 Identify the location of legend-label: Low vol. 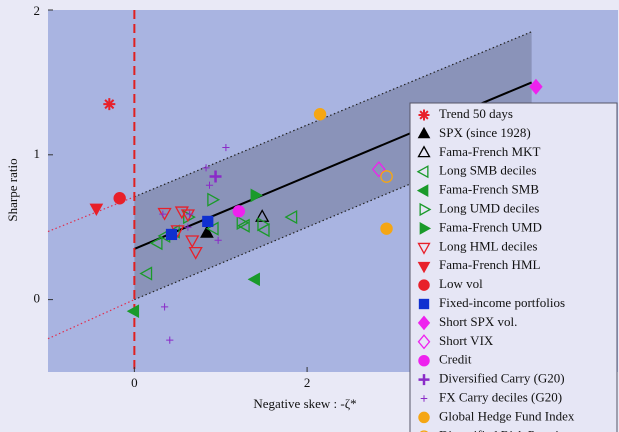
(461, 283).